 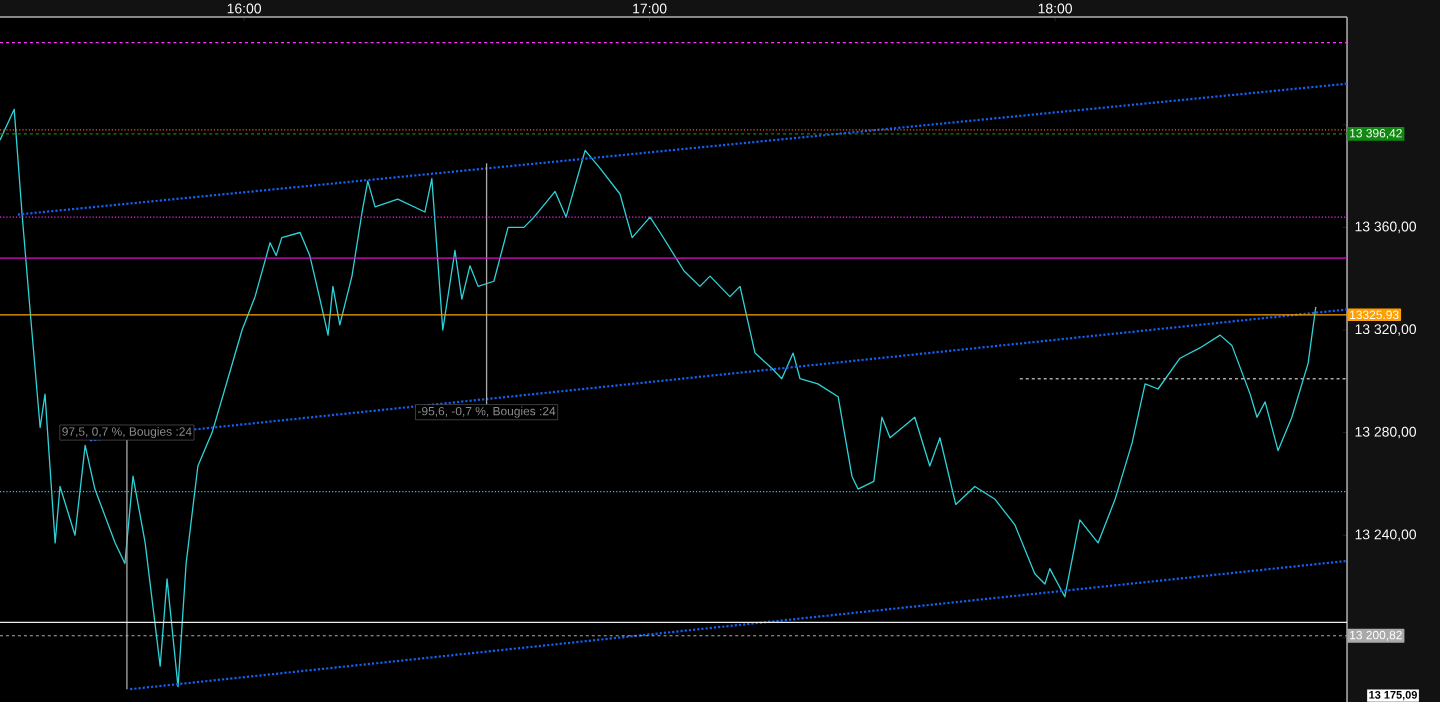 What do you see at coordinates (1055, 8) in the screenshot?
I see `x-tick-label: 18:00` at bounding box center [1055, 8].